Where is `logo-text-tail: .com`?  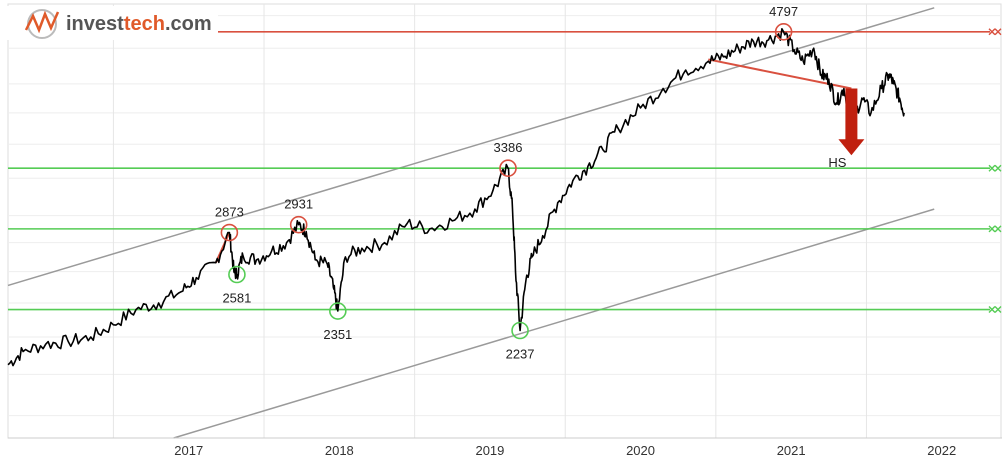
logo-text-tail: .com is located at coordinates (188, 24).